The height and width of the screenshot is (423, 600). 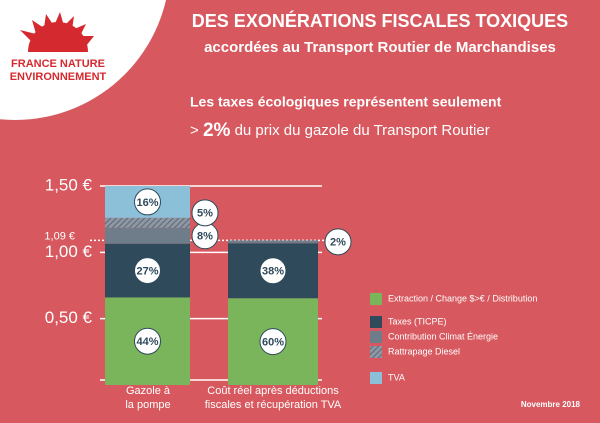 What do you see at coordinates (380, 20) in the screenshot?
I see `title: DES EXONÉRATIONS FISCALES TOXIQUES` at bounding box center [380, 20].